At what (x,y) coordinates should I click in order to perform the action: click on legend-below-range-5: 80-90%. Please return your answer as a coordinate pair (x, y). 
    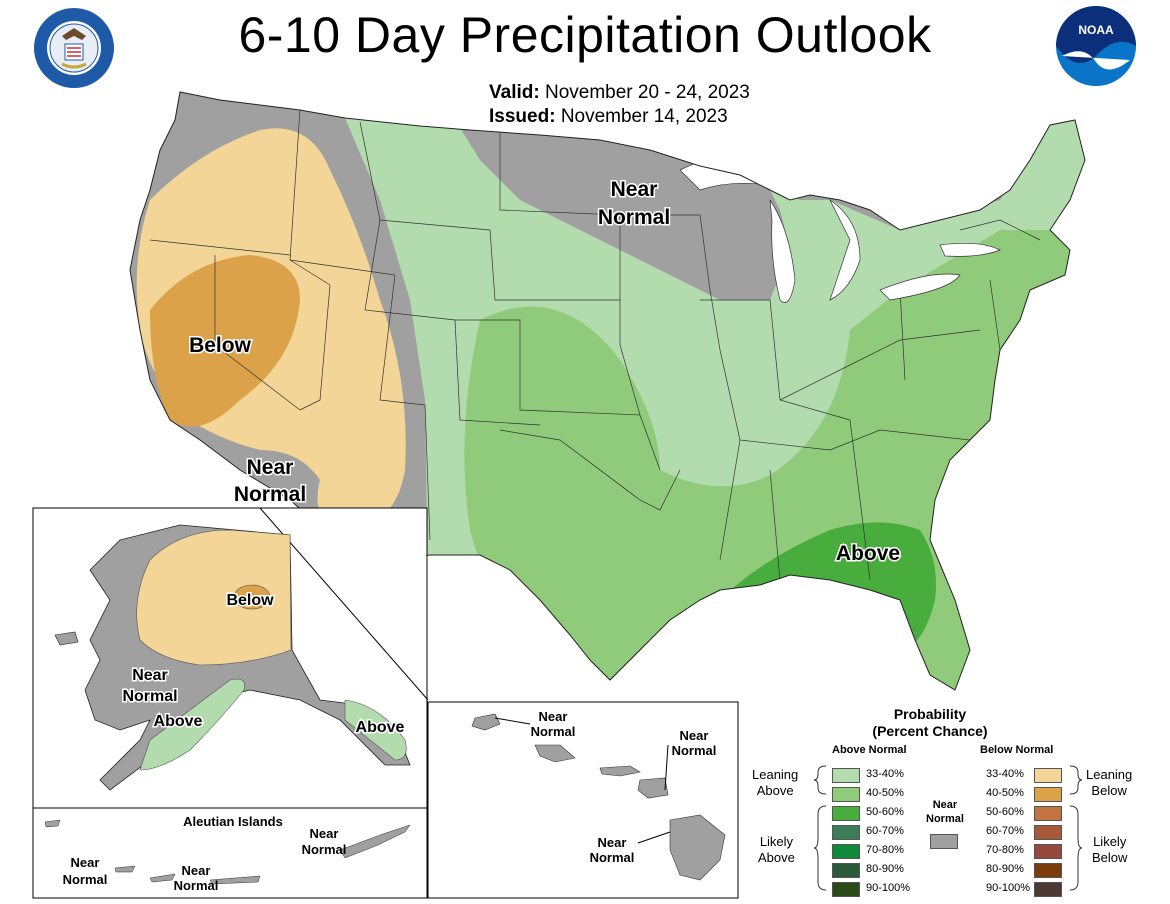
    Looking at the image, I should click on (1005, 869).